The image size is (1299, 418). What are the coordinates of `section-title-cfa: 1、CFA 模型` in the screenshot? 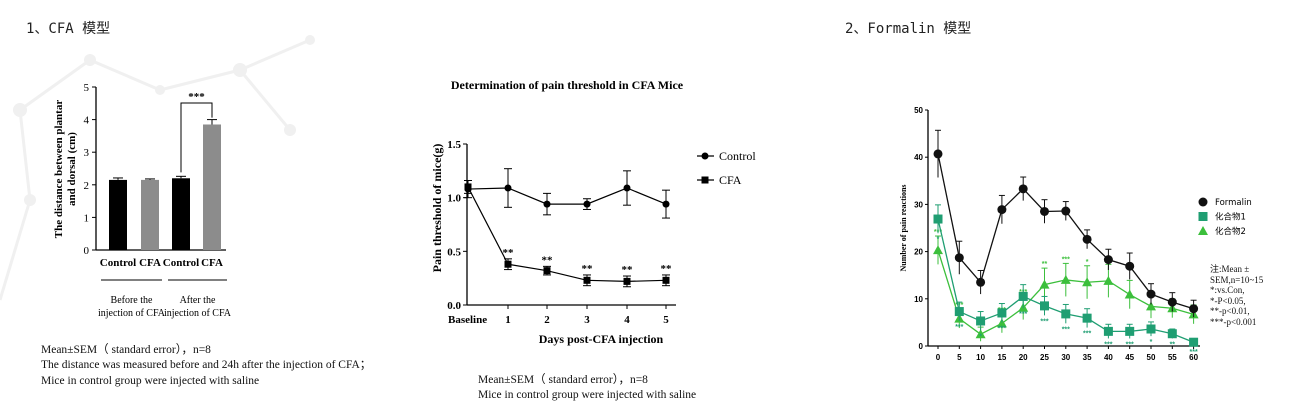 It's located at (68, 29).